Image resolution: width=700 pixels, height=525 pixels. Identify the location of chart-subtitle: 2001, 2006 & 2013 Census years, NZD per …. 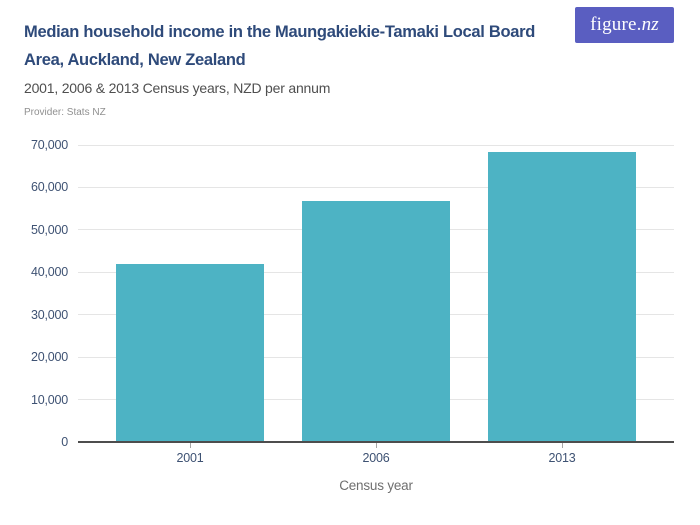
(177, 88).